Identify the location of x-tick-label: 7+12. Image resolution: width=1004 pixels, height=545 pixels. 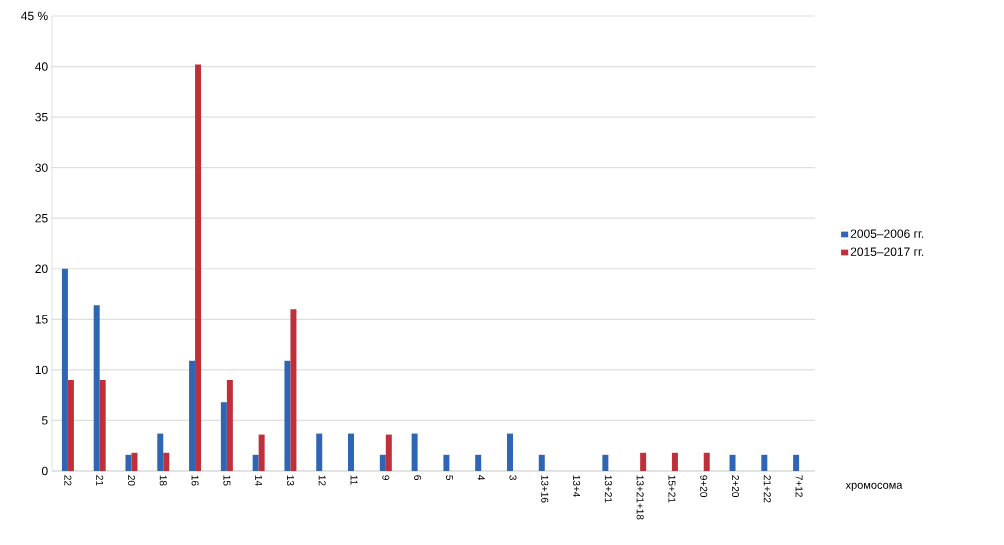
(799, 486).